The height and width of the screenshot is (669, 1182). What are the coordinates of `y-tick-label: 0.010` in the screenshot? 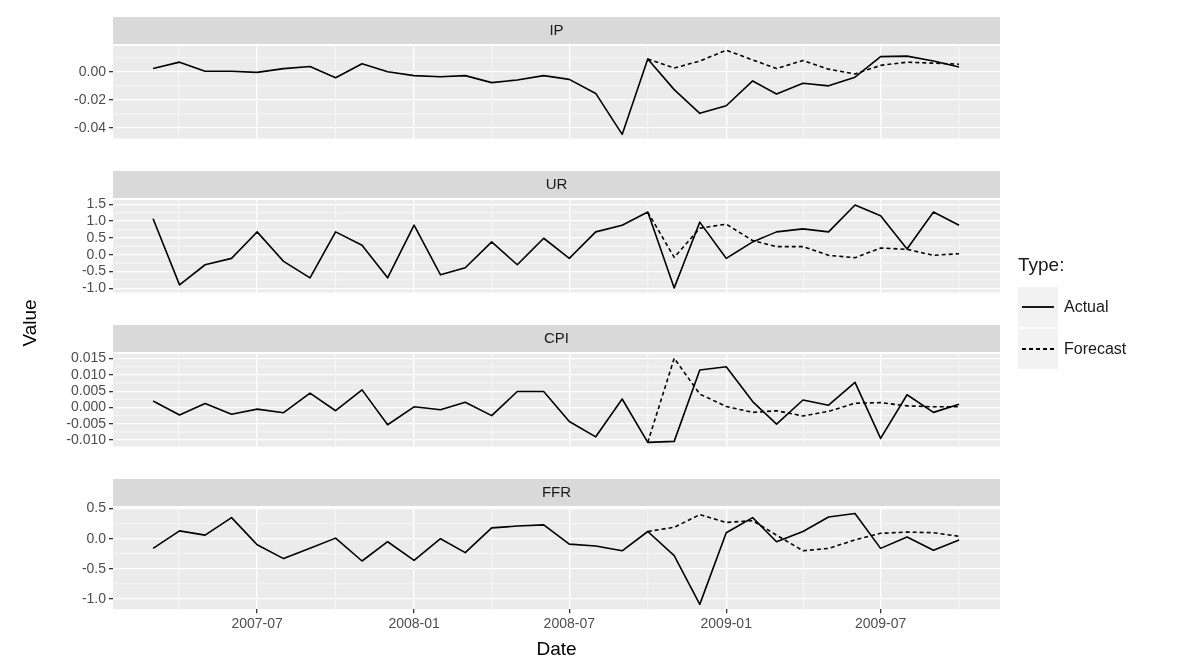 It's located at (88, 373).